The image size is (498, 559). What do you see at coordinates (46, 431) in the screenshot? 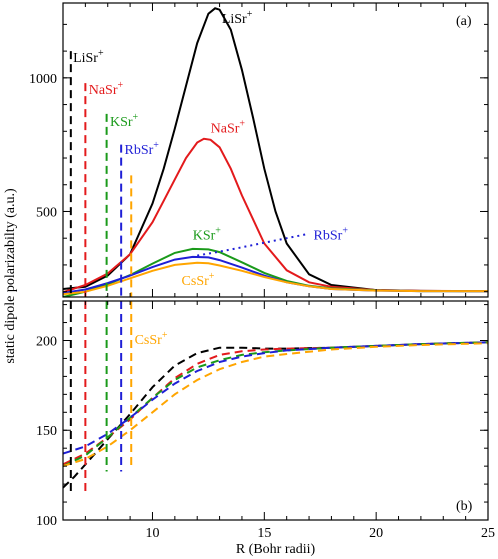
I see `y-tick-label: 150` at bounding box center [46, 431].